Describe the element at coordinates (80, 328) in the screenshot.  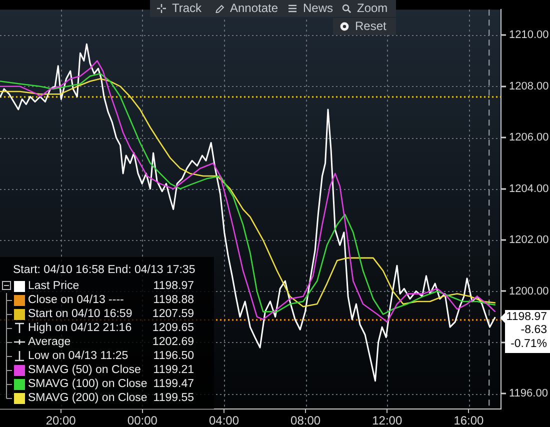
I see `annotation: High on 04/12 21:16` at that location.